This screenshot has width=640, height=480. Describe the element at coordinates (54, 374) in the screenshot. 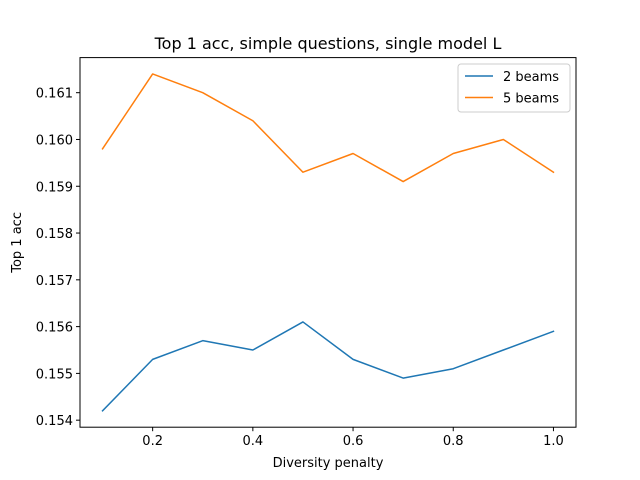

I see `y-tick-label: 0.155` at that location.